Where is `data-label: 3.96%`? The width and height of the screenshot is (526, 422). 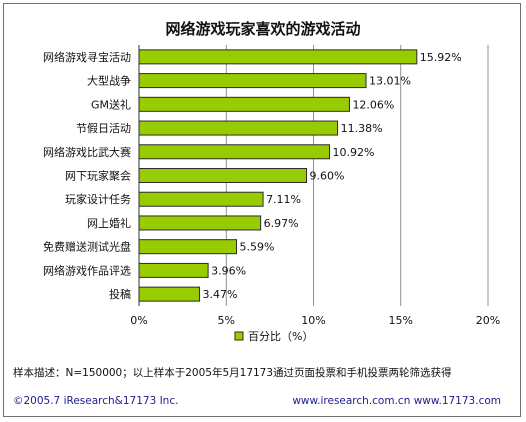 data-label: 3.96% is located at coordinates (228, 270).